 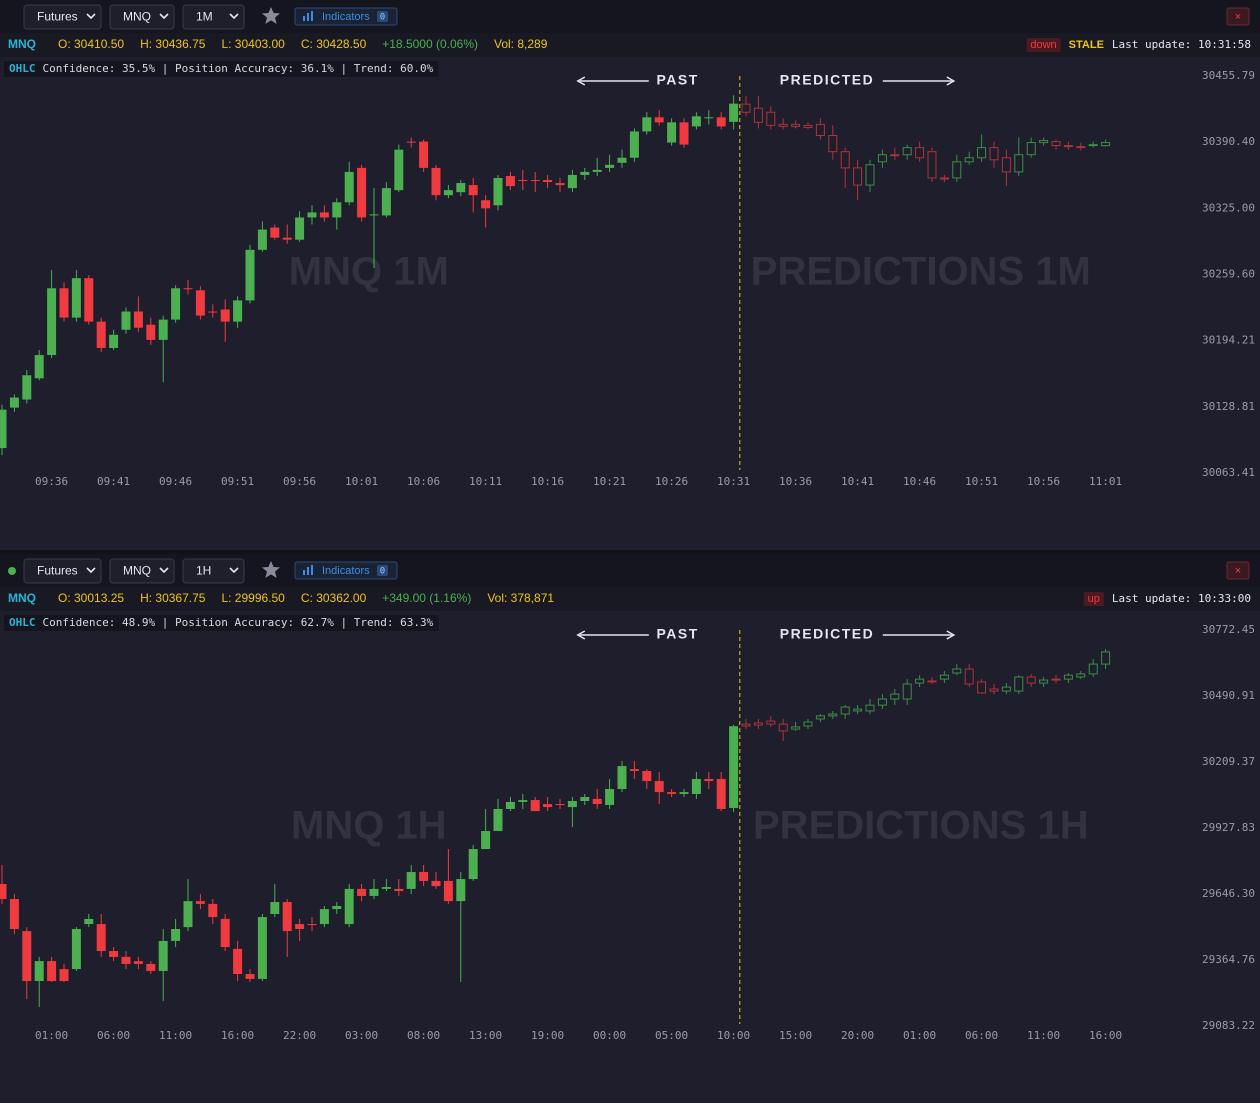 What do you see at coordinates (361, 1035) in the screenshot?
I see `x-tick-label: 03:00` at bounding box center [361, 1035].